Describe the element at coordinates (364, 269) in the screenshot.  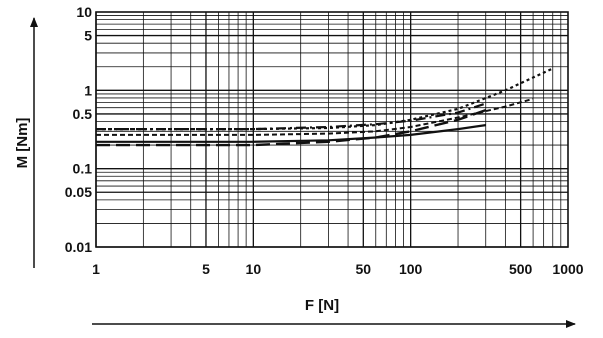
I see `x-tick-label: 50` at that location.